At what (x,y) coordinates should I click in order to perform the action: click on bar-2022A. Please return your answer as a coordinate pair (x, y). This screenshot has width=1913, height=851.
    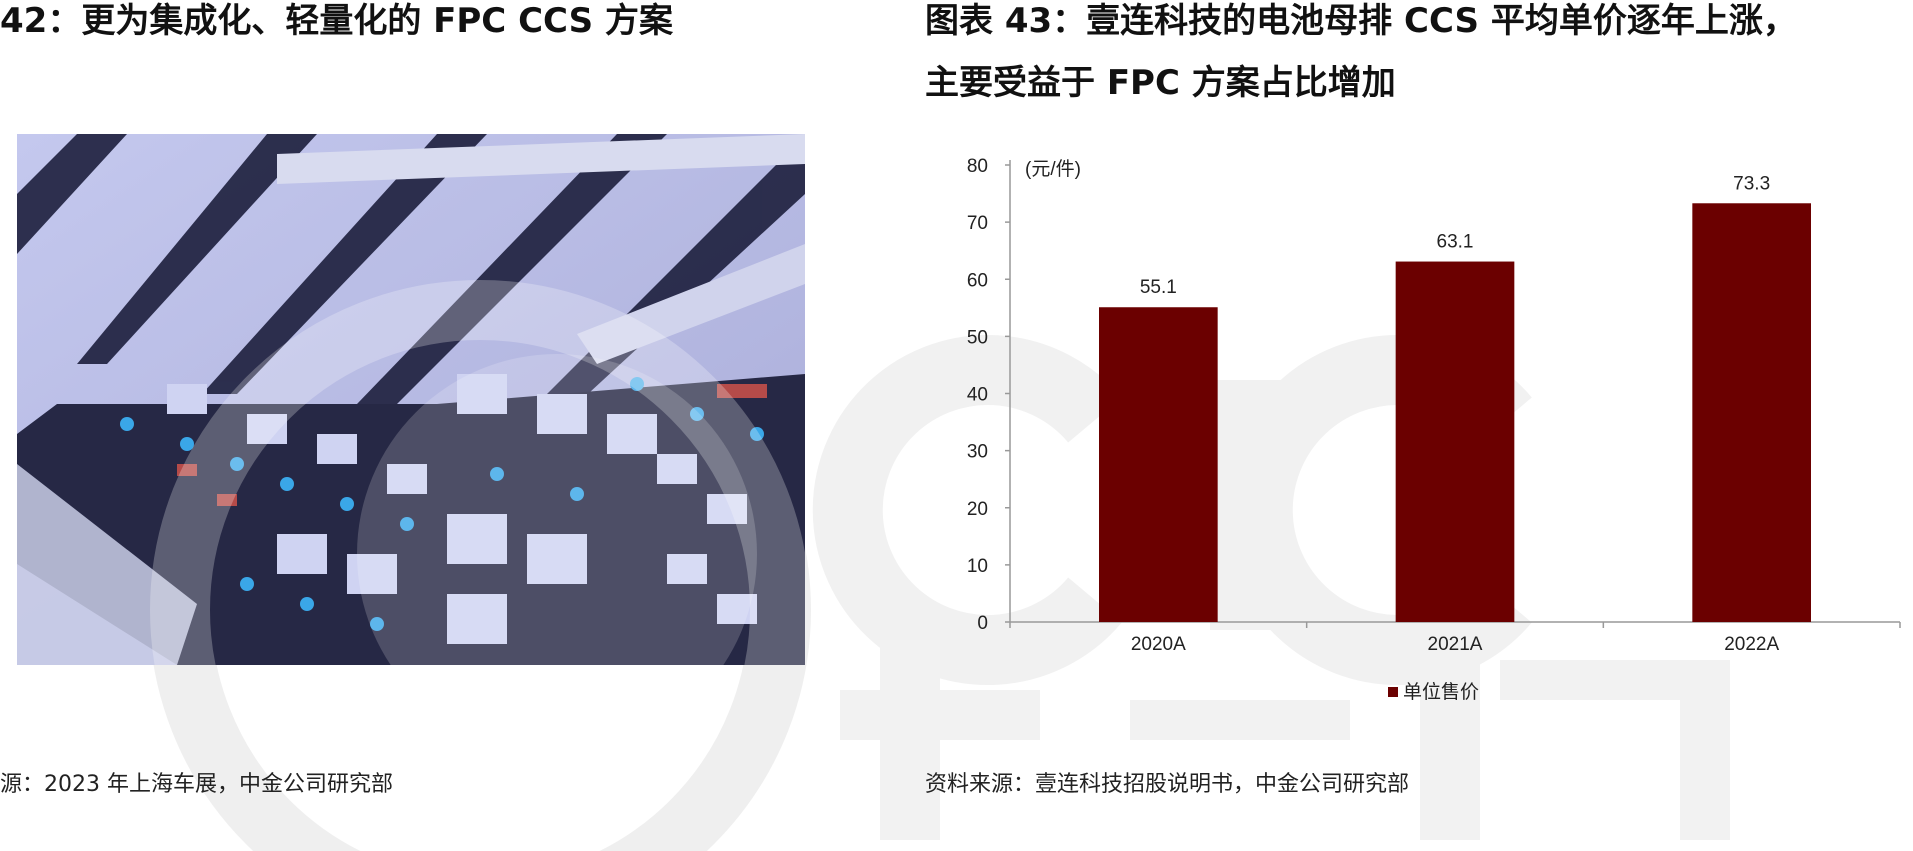
    Looking at the image, I should click on (1751, 412).